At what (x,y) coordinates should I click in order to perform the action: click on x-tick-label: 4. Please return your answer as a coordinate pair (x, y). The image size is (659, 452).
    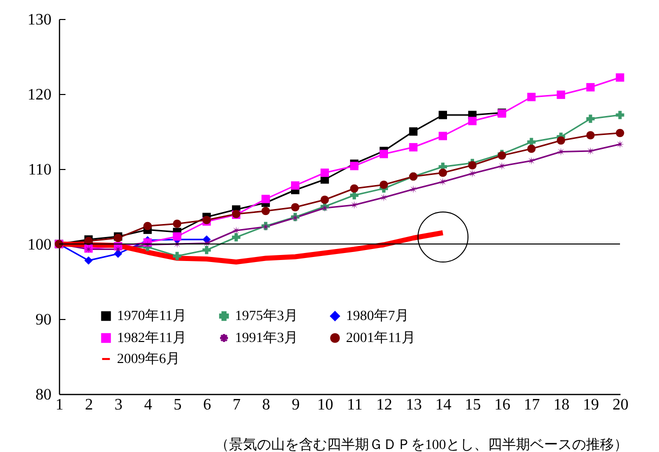
    Looking at the image, I should click on (148, 405).